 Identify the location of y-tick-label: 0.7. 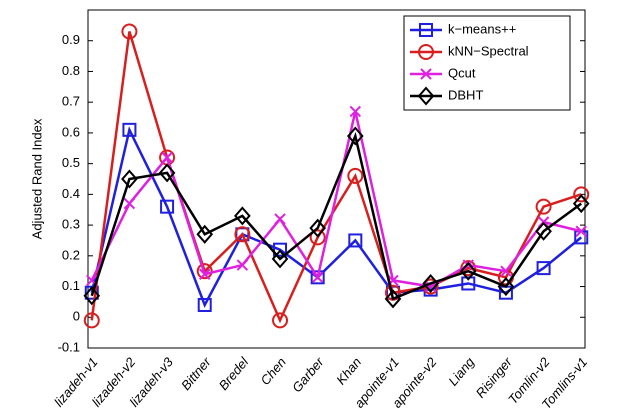
(71, 101).